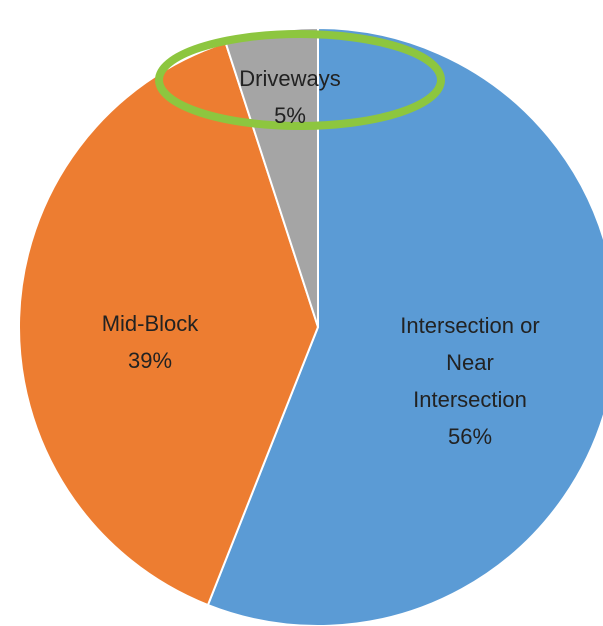 This screenshot has width=603, height=626. I want to click on slice-label: Mid-Block, so click(150, 323).